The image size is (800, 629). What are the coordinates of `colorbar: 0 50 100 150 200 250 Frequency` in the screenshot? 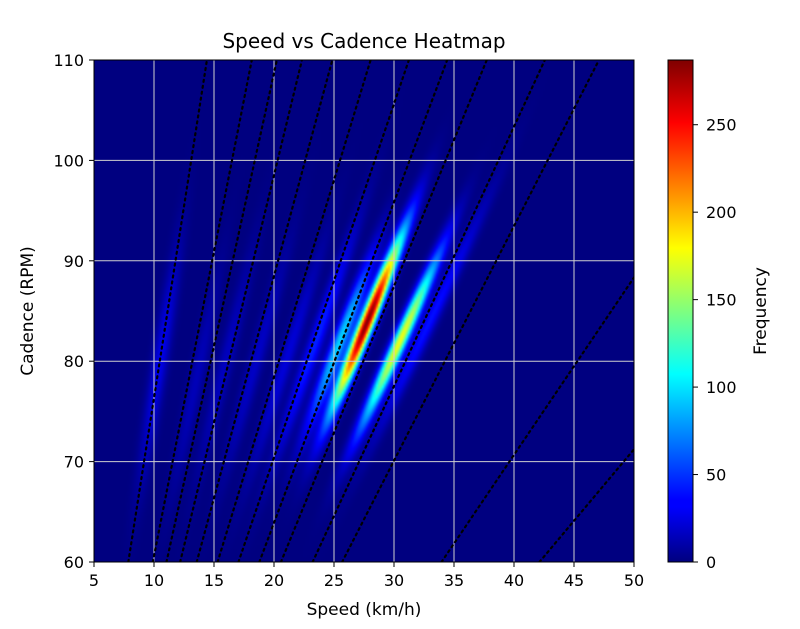 It's located at (719, 315).